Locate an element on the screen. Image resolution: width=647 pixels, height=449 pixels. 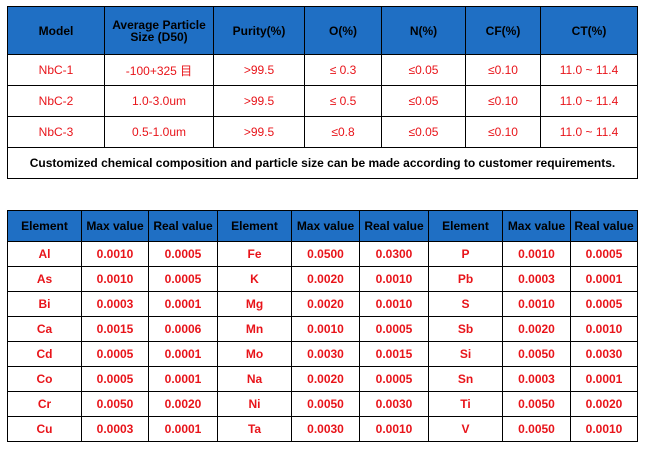
element-cell: Co is located at coordinates (44, 379).